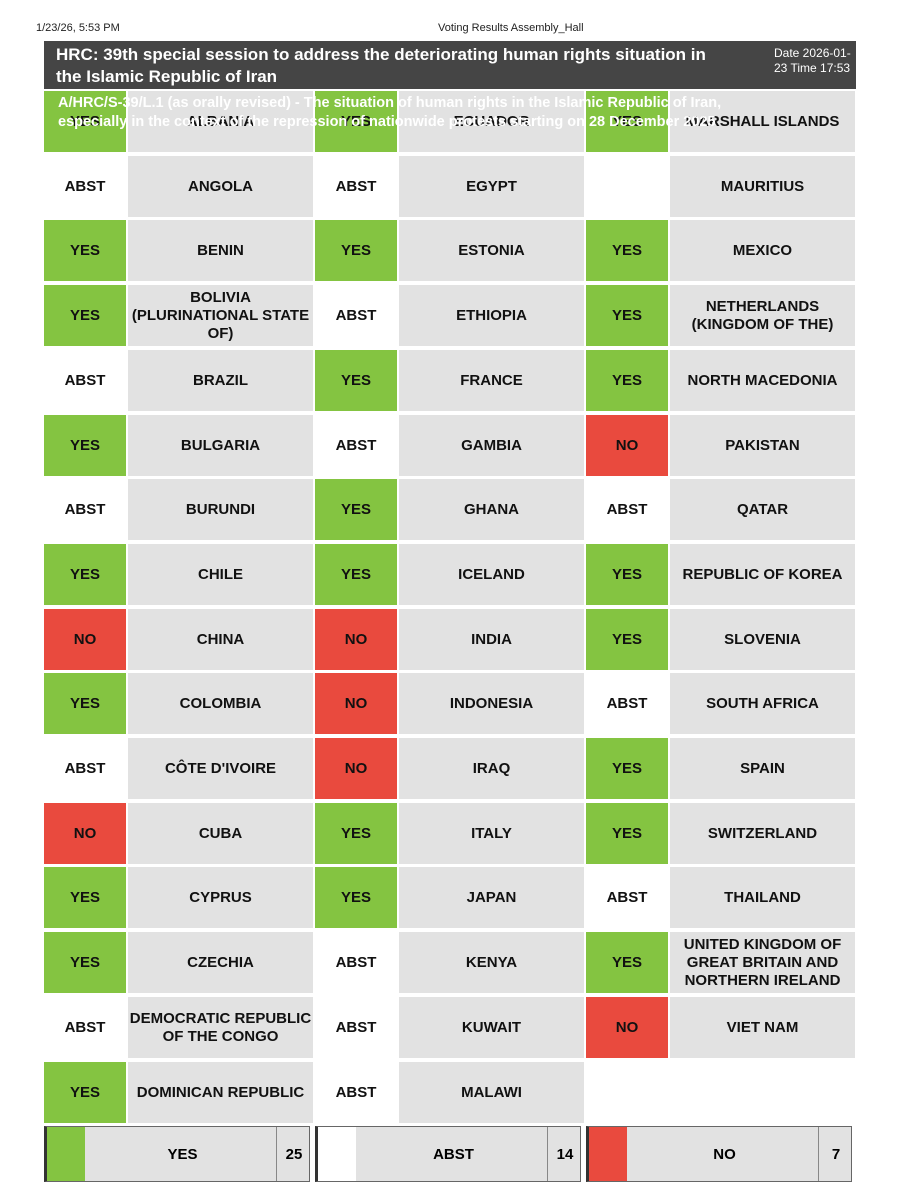 The image size is (898, 1200). I want to click on country-name: DOMINICAN REPUBLIC, so click(220, 1092).